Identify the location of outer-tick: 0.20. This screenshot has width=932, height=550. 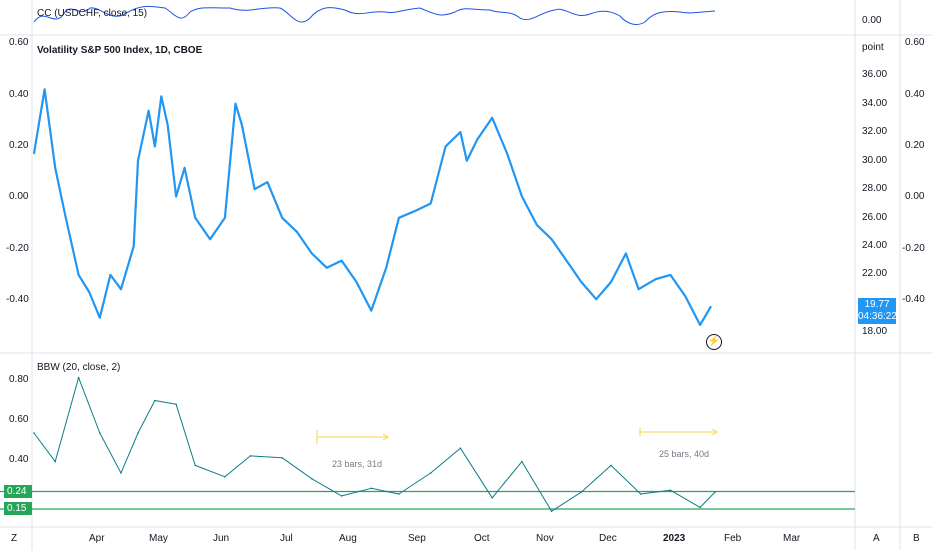
(915, 145).